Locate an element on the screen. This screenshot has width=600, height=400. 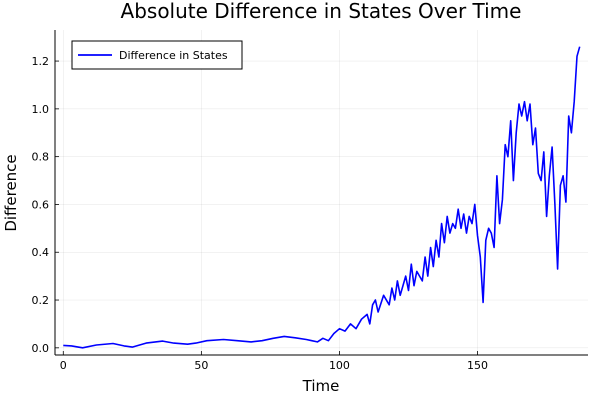
y-tick-label: 0.0 is located at coordinates (41, 348).